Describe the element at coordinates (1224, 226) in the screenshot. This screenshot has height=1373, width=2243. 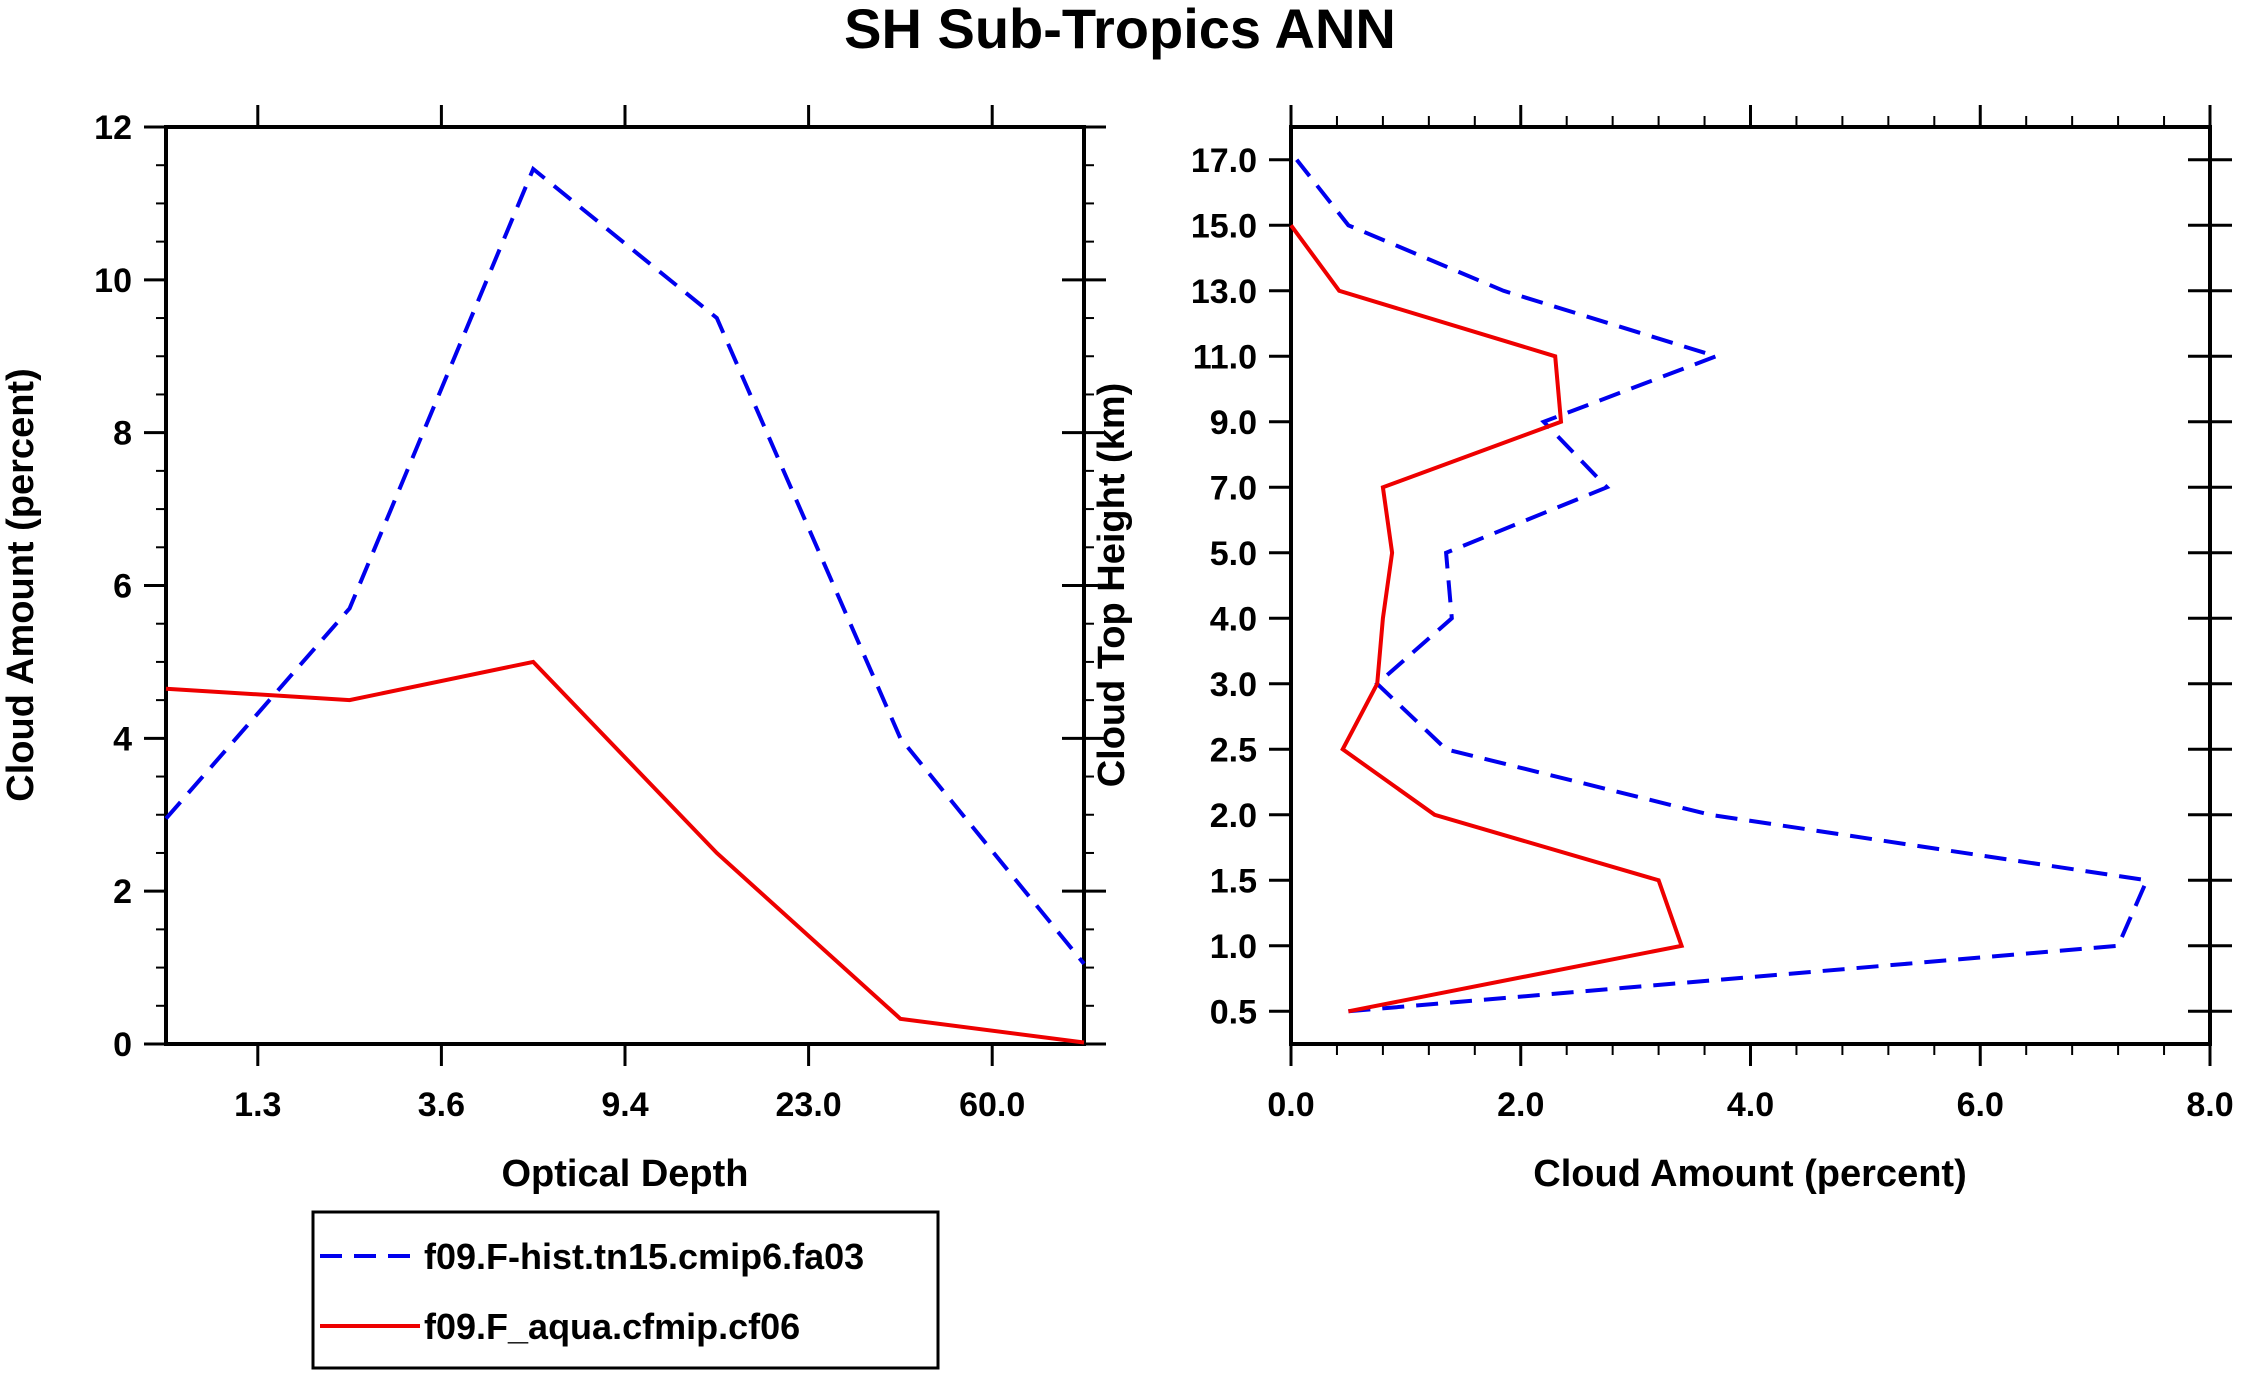
I see `right-y-tick-label: 15.0` at that location.